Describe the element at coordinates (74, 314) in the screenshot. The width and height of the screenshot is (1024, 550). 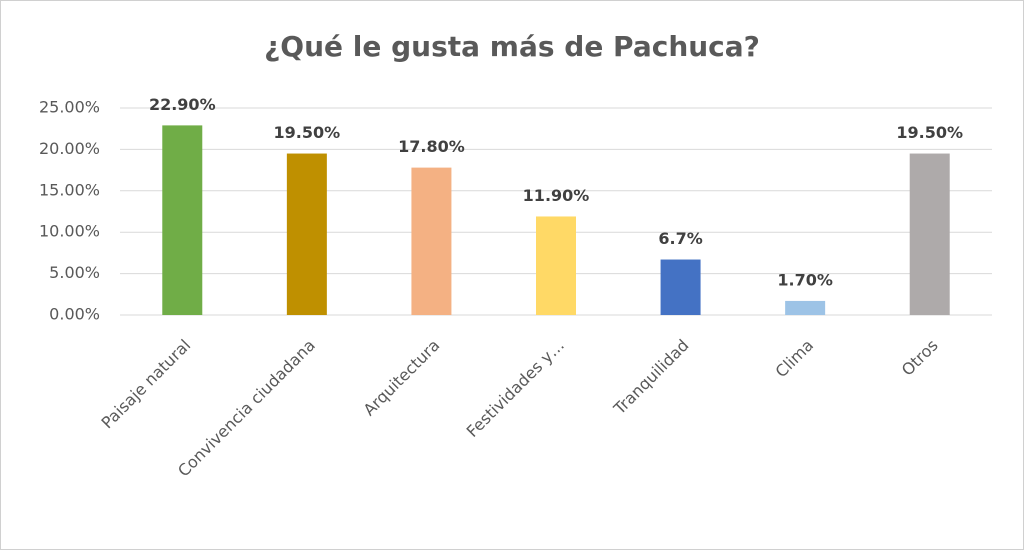
I see `y-tick-label: 0.00%` at that location.